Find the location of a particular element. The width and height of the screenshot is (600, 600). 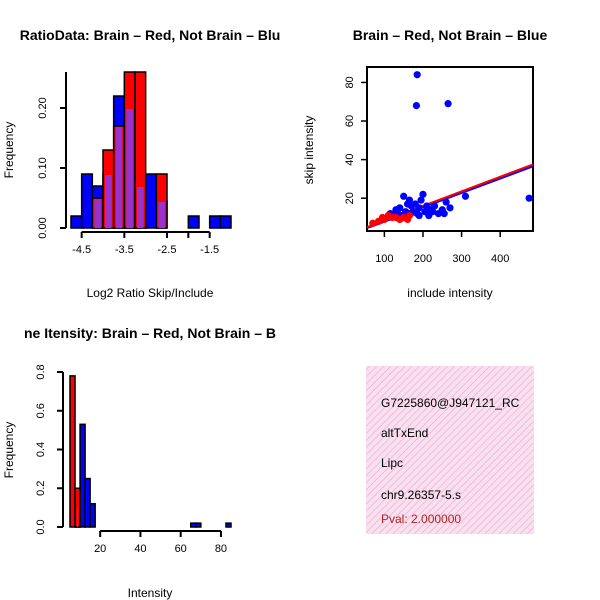

info-panel-background is located at coordinates (450, 450).